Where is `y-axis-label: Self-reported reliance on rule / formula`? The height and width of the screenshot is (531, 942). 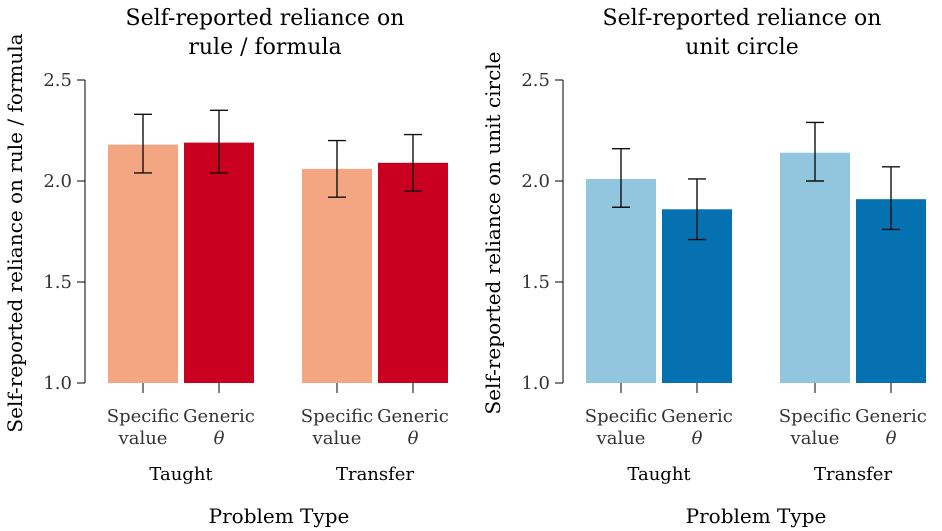
y-axis-label: Self-reported reliance on rule / formula is located at coordinates (15, 232).